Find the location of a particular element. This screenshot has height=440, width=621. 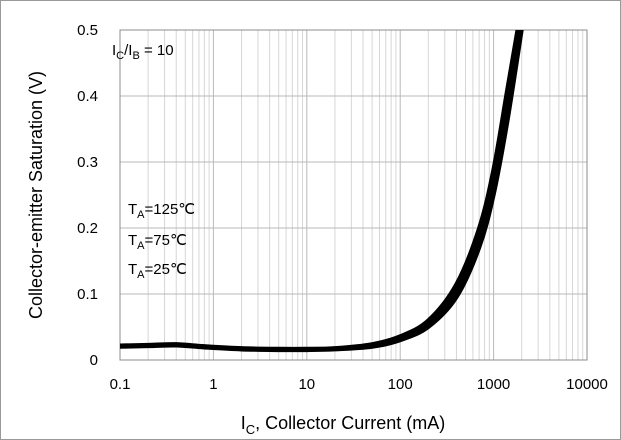

y-tick-labels: 0 0.1 0.2 0.3 0.4 0.5 is located at coordinates (87, 195).